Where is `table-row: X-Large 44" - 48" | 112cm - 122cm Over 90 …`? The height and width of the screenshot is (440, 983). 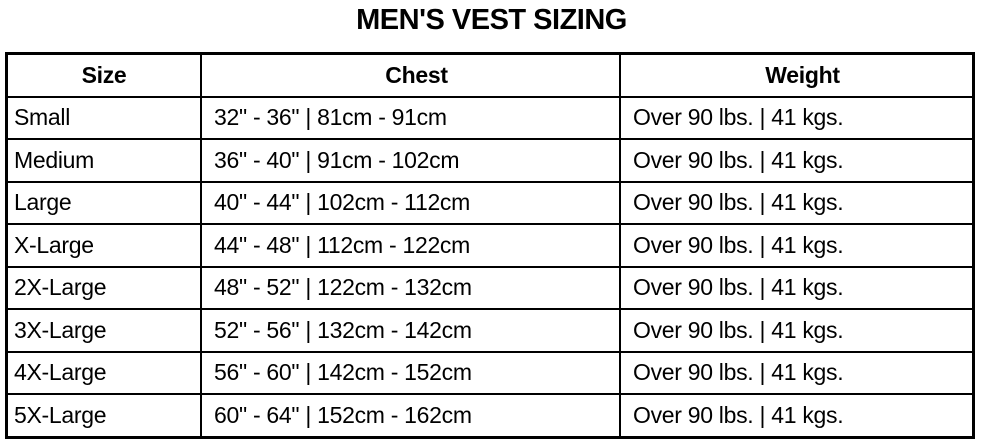
table-row: X-Large 44" - 48" | 112cm - 122cm Over 90 … is located at coordinates (490, 245).